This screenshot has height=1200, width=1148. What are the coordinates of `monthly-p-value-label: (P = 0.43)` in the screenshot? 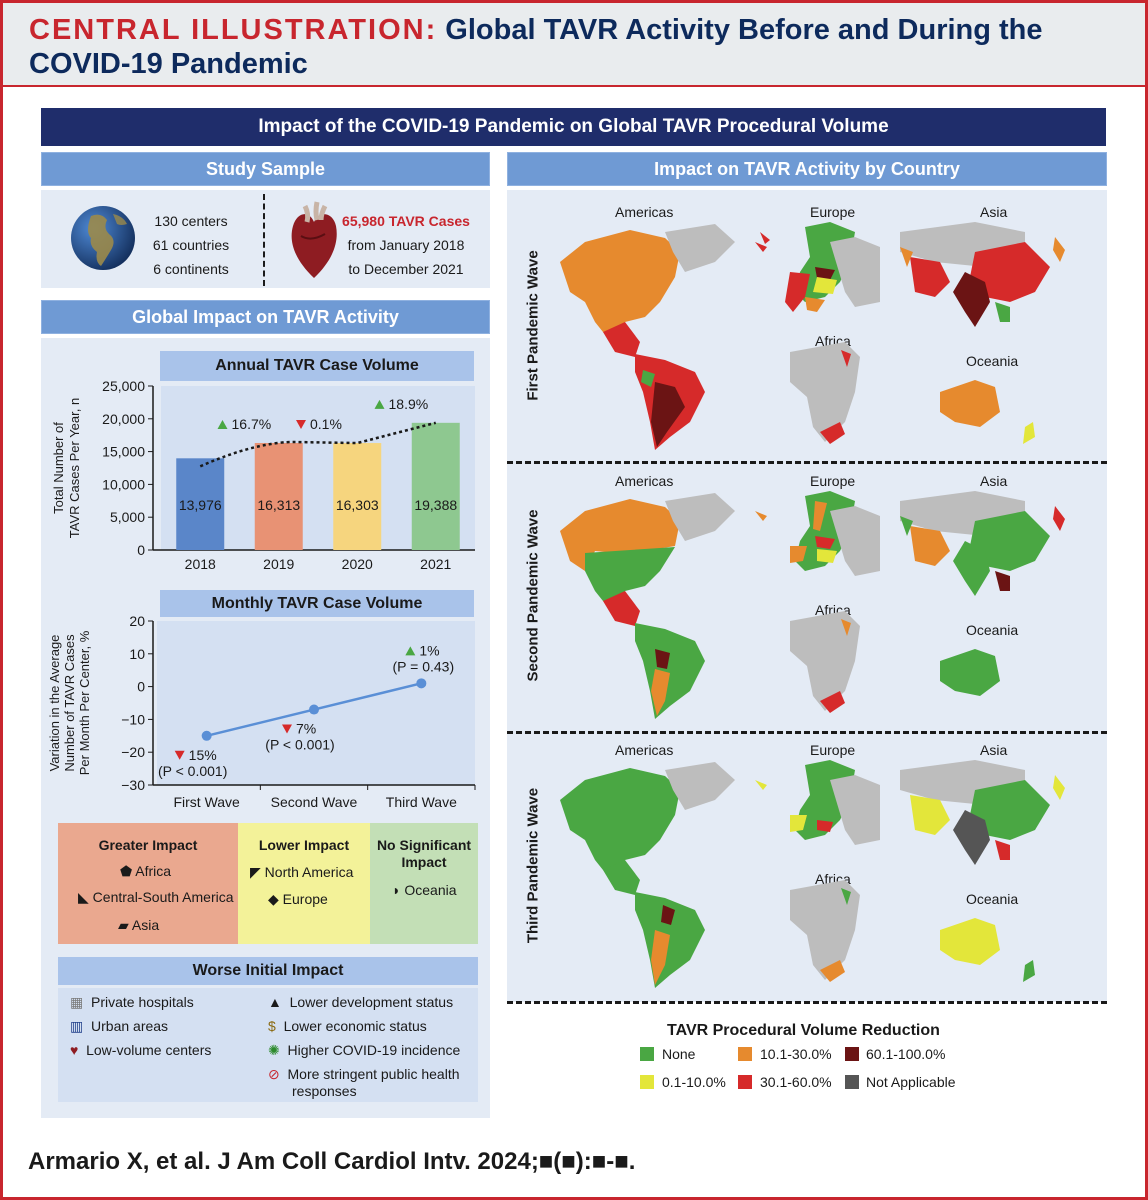 It's located at (424, 666).